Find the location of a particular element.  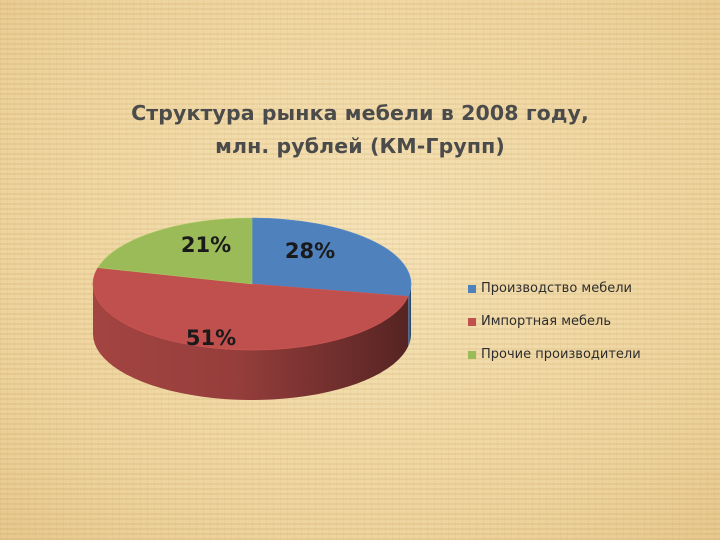

data-label-other: 21% is located at coordinates (206, 245).